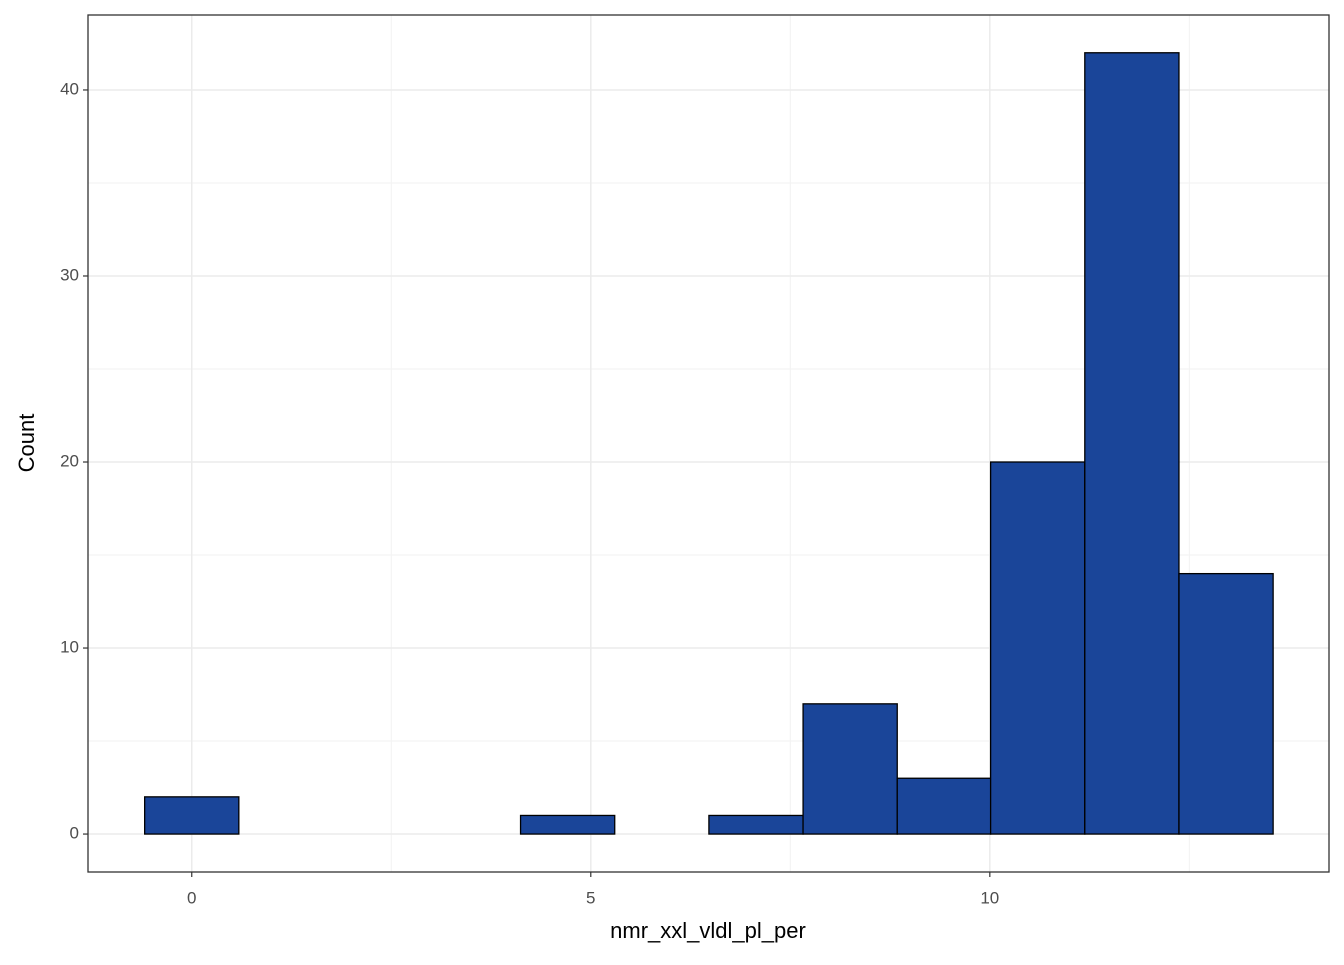 The image size is (1344, 965). I want to click on x-tick-label: 10, so click(989, 897).